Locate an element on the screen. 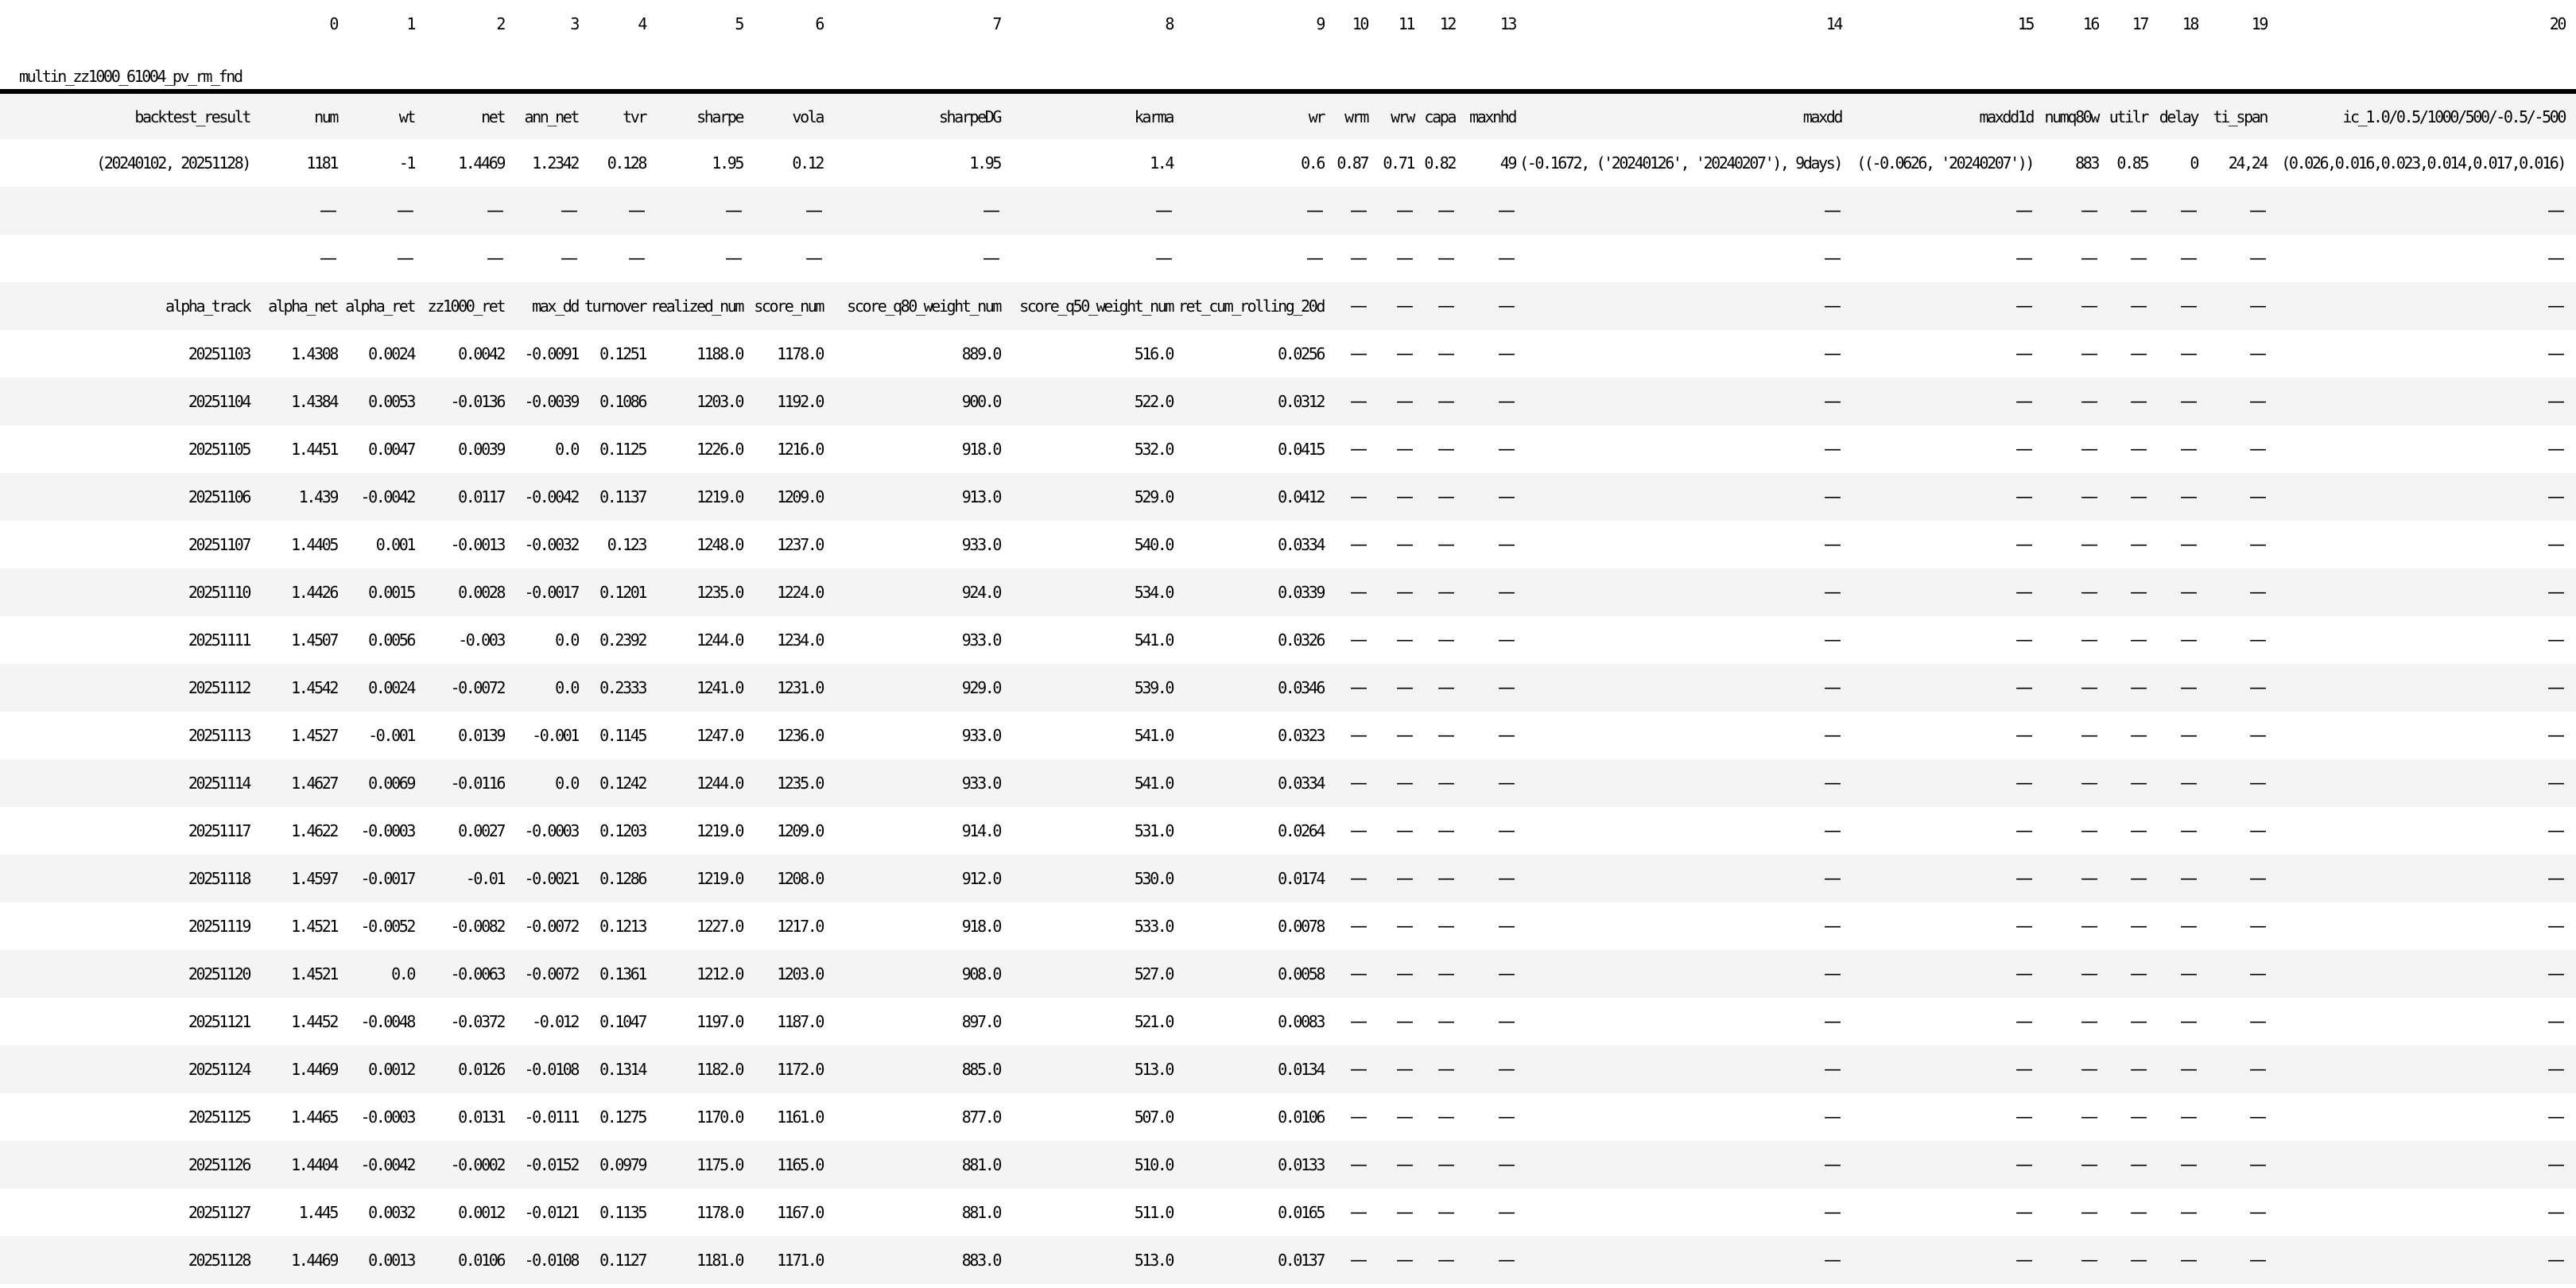 Image resolution: width=2576 pixels, height=1288 pixels. value-cell: 1 is located at coordinates (411, 23).